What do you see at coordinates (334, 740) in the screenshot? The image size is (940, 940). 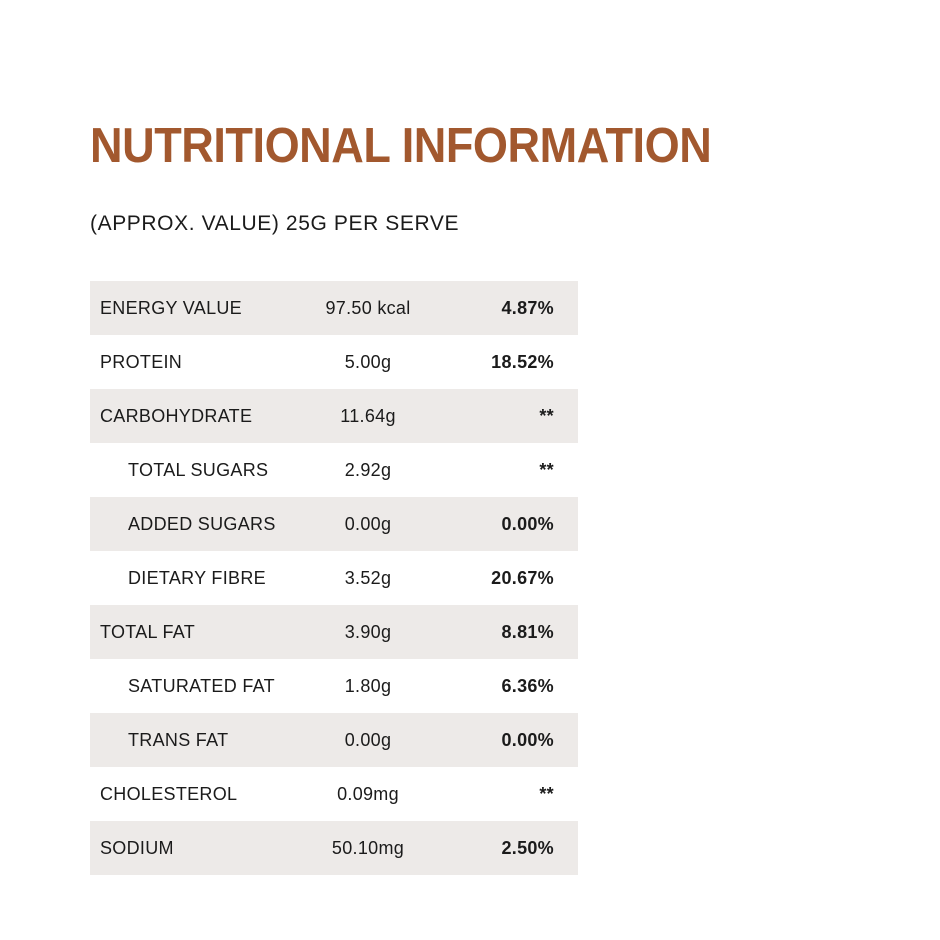 I see `table-row: TRANS FAT 0.00g 0.00%` at bounding box center [334, 740].